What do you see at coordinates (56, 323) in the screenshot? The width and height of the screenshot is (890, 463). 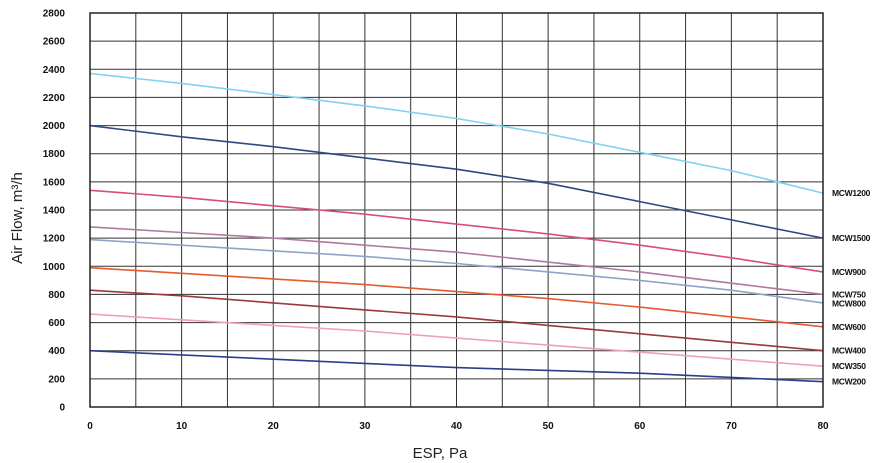 I see `y-tick-label: 600` at bounding box center [56, 323].